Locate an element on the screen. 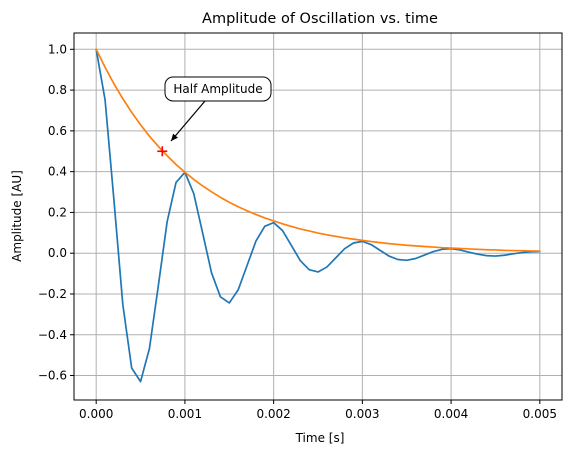 This screenshot has width=578, height=459. half-amplitude-marker is located at coordinates (162, 151).